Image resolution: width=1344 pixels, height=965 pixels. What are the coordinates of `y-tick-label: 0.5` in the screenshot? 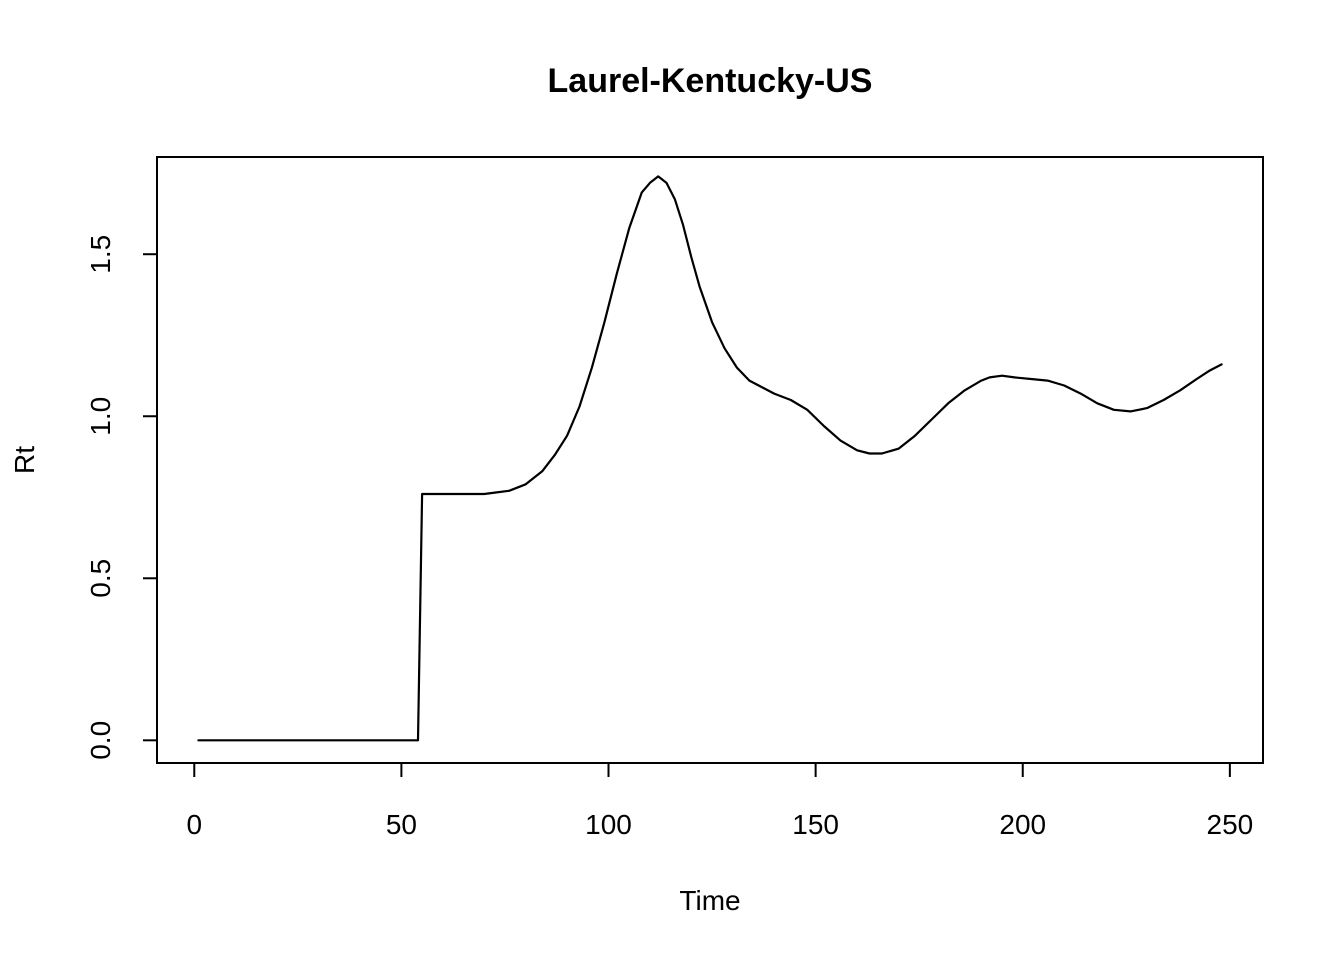 It's located at (100, 578).